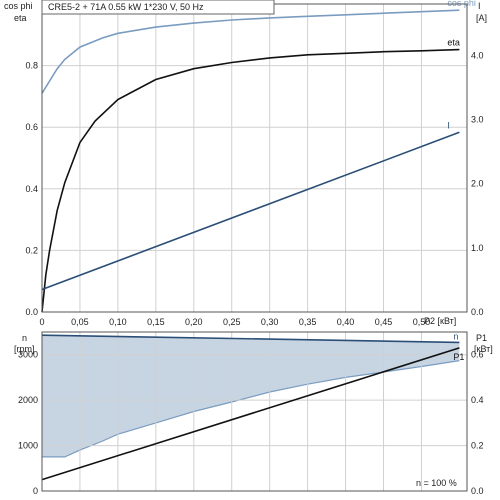 The image size is (500, 500). What do you see at coordinates (384, 322) in the screenshot?
I see `x-tick-label: 0,45` at bounding box center [384, 322].